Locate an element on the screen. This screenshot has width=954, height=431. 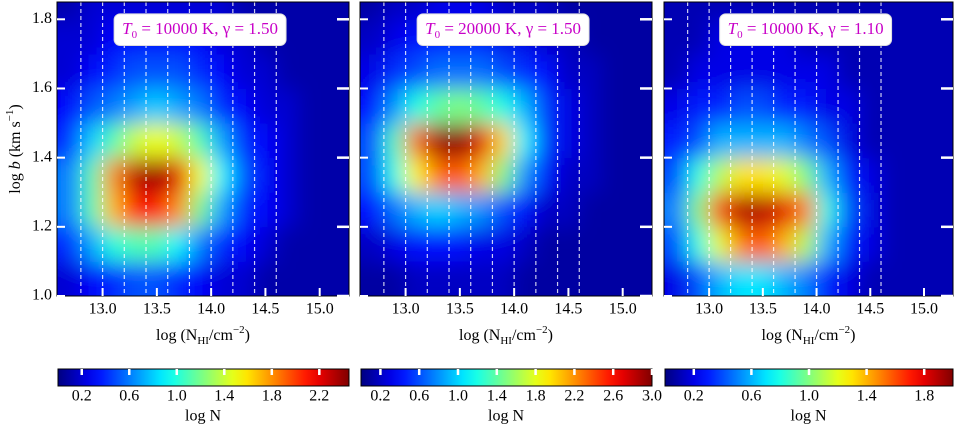
x-tick-label: 13.0 is located at coordinates (709, 309).